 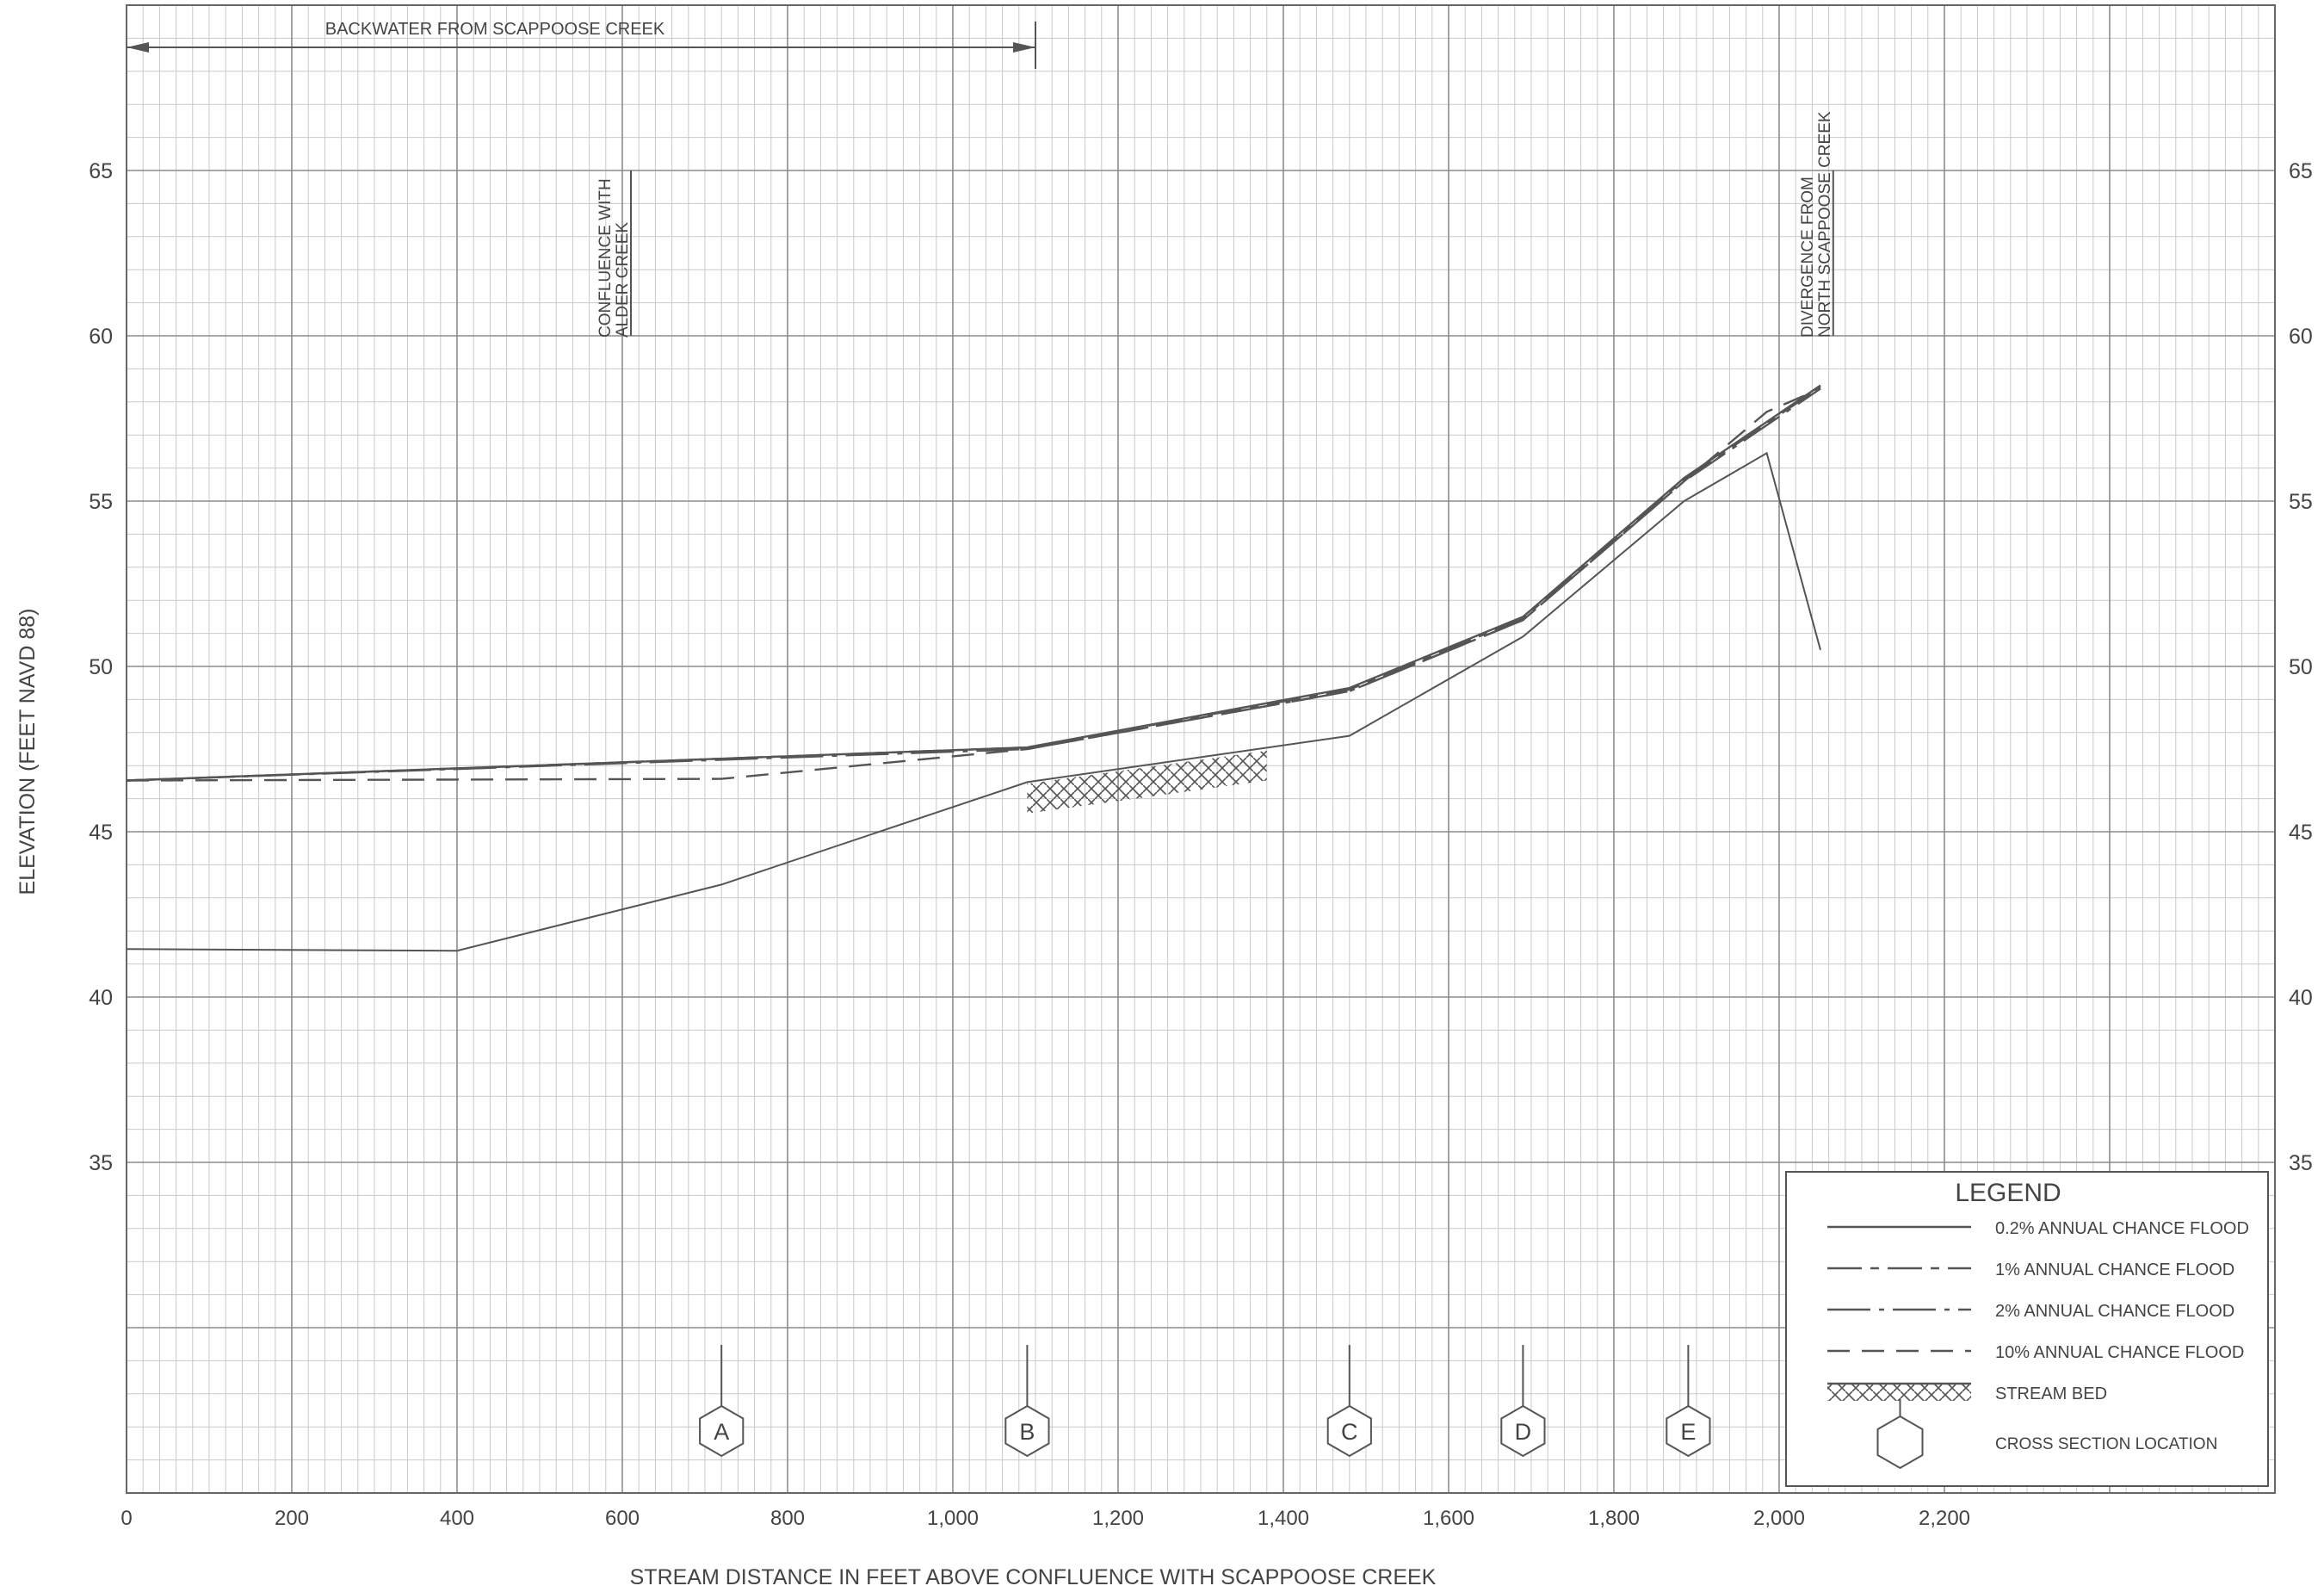 What do you see at coordinates (622, 1518) in the screenshot?
I see `x-tick-label: 600` at bounding box center [622, 1518].